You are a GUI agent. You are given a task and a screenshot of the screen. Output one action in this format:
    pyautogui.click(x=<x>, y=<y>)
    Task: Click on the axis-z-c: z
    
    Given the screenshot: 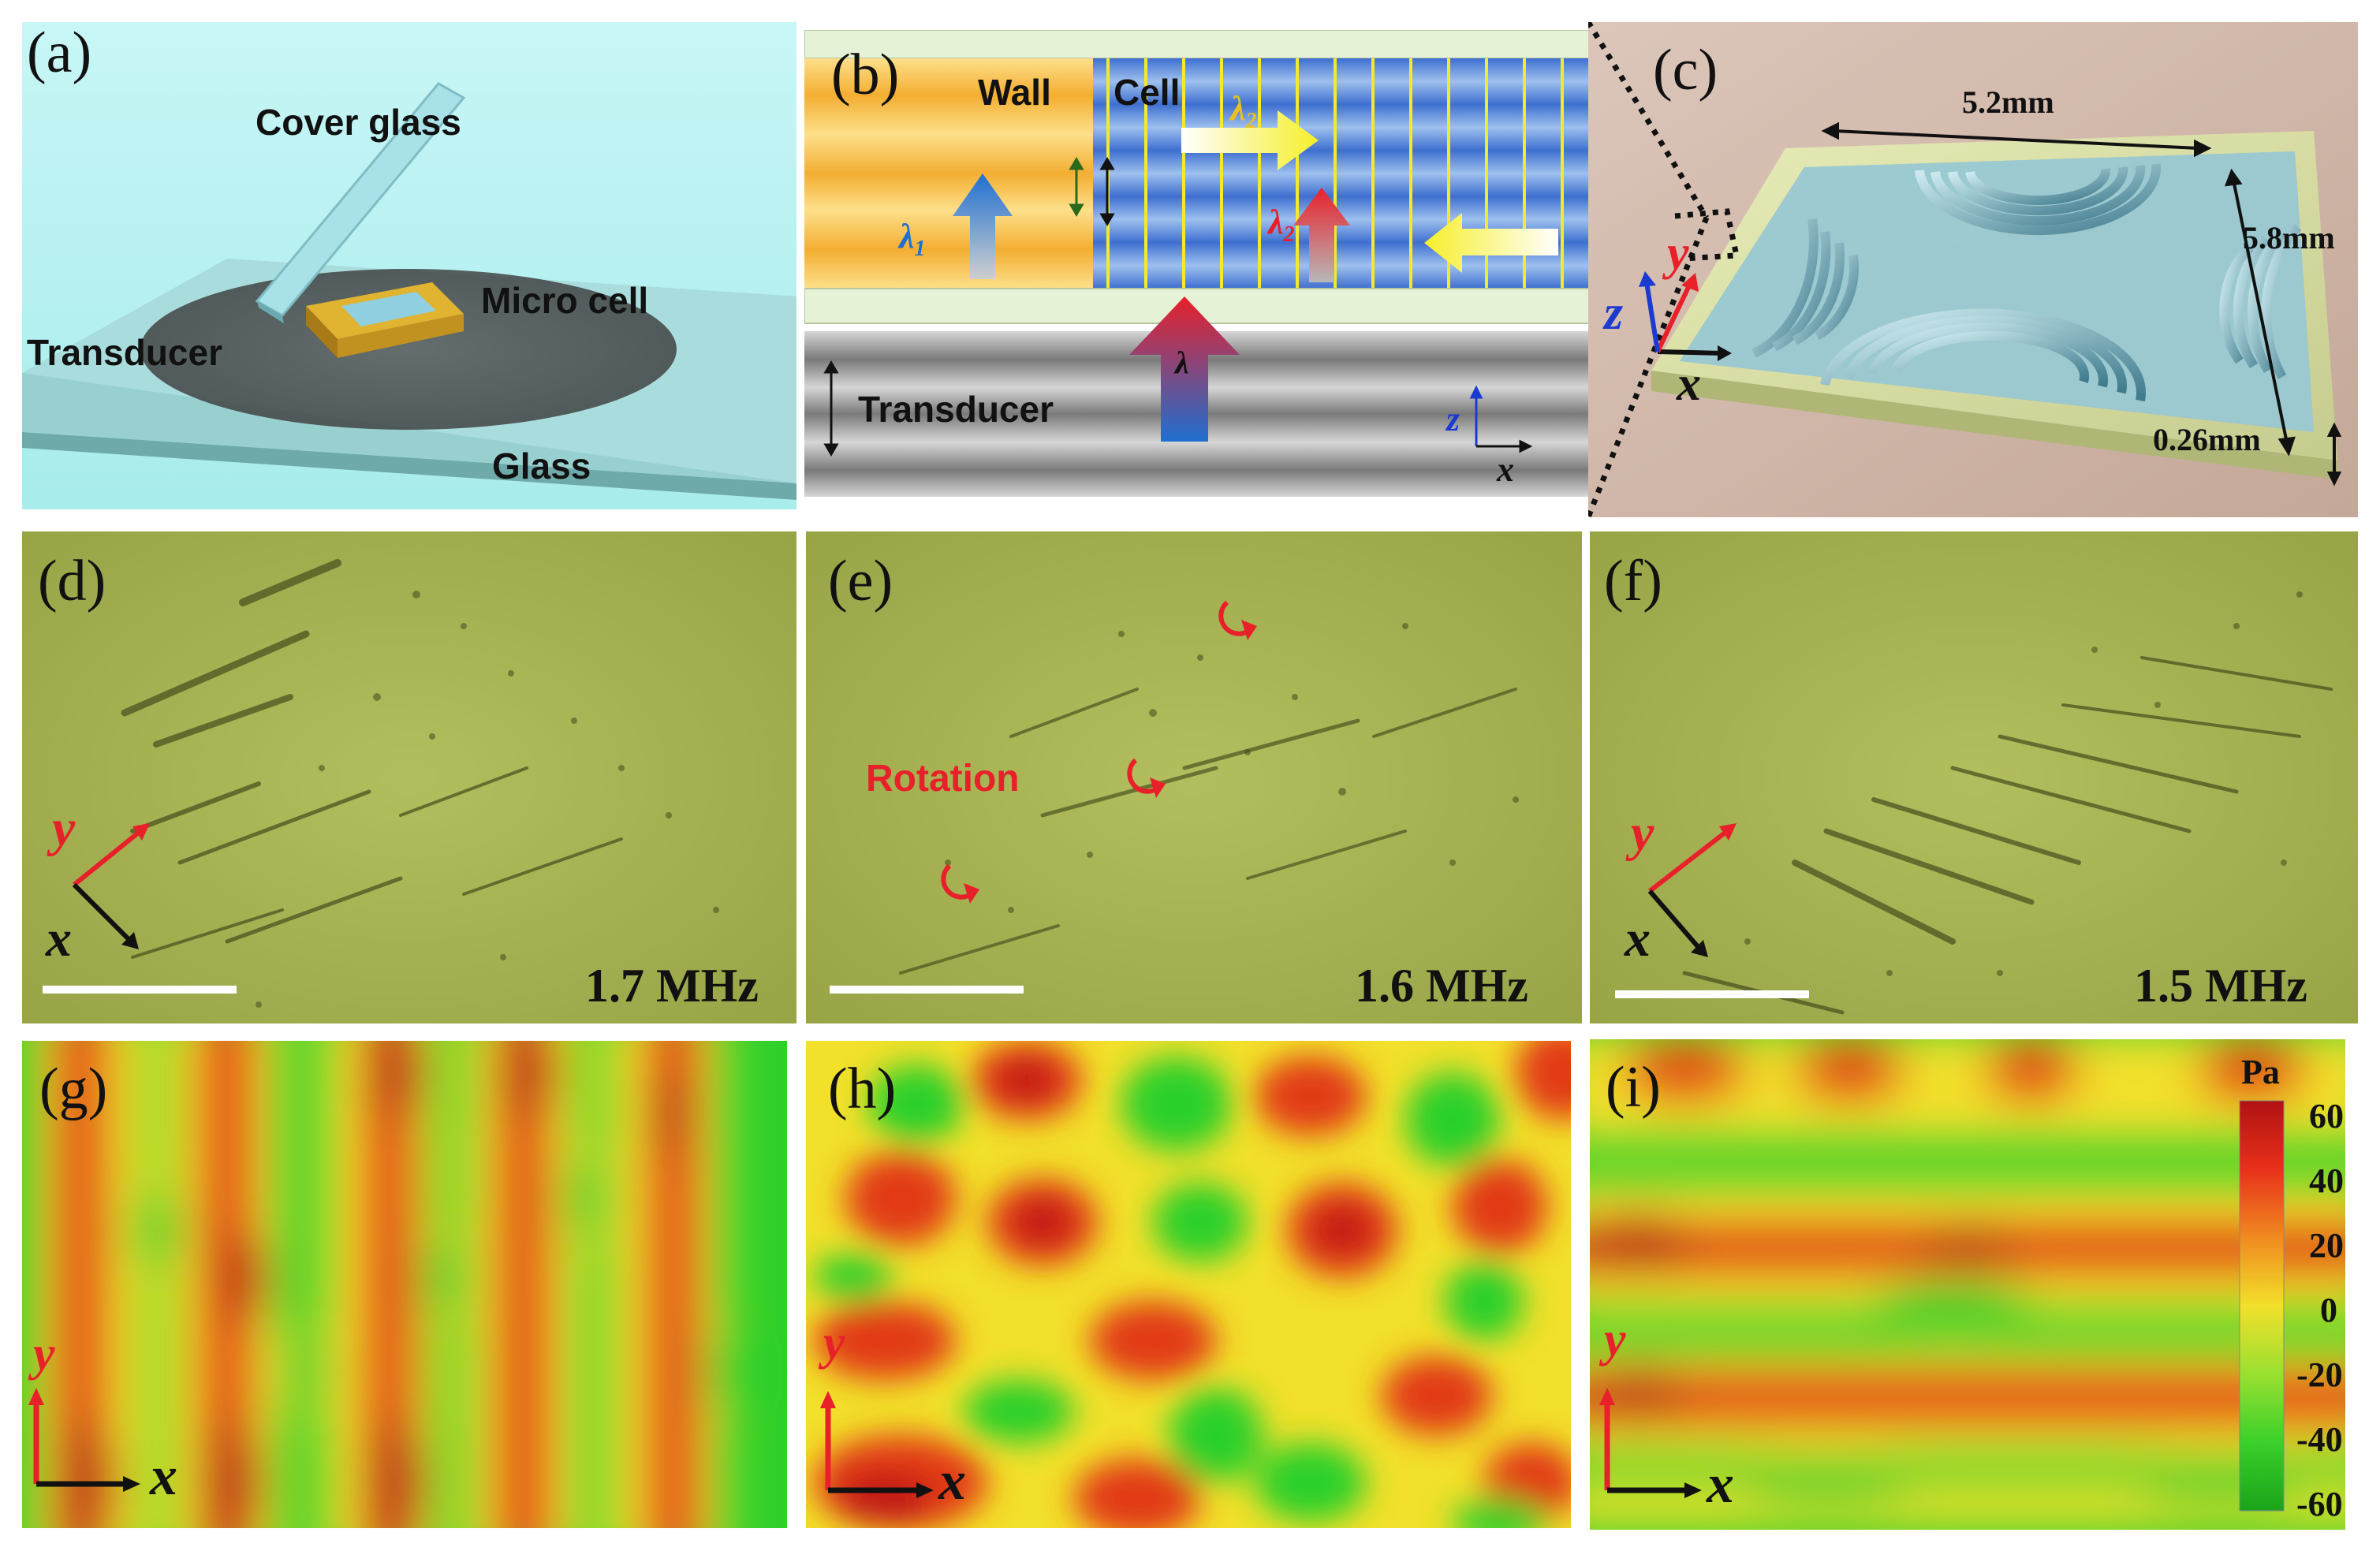 What is the action you would take?
    pyautogui.click(x=1614, y=313)
    